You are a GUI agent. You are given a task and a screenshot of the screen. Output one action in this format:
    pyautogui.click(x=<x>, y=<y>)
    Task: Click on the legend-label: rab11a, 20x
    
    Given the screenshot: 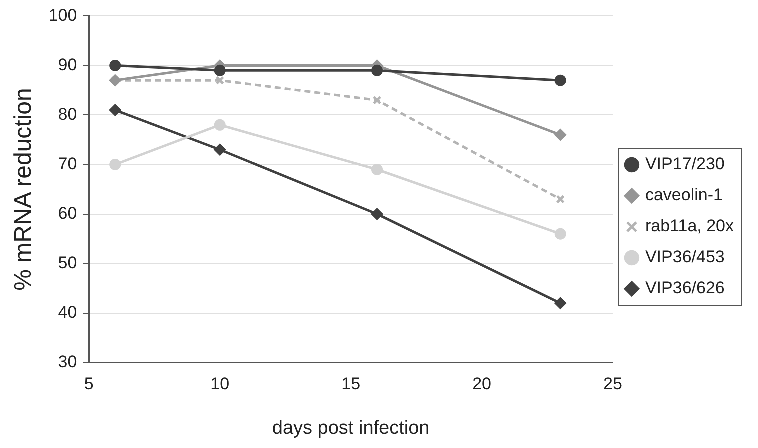 What is the action you would take?
    pyautogui.click(x=689, y=226)
    